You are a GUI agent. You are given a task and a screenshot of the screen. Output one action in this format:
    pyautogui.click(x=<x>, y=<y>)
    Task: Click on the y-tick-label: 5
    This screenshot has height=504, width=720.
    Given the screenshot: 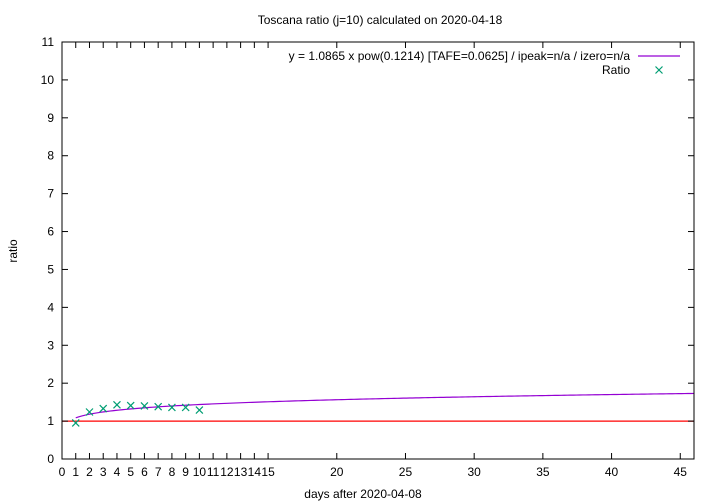 What is the action you would take?
    pyautogui.click(x=50, y=269)
    